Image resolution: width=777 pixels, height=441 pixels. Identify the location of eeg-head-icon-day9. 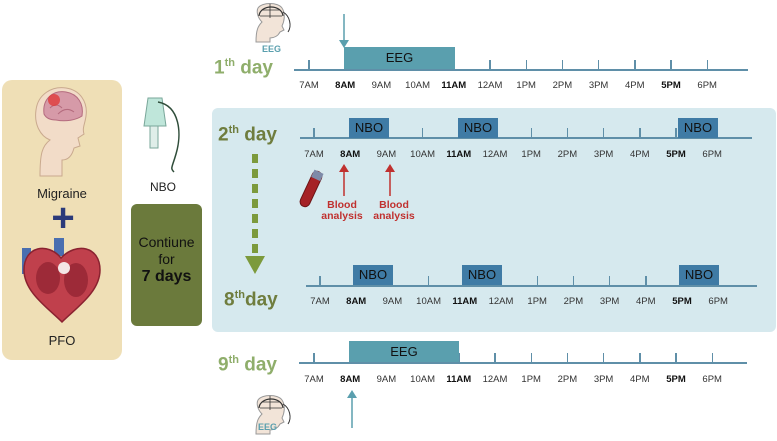
(273, 415).